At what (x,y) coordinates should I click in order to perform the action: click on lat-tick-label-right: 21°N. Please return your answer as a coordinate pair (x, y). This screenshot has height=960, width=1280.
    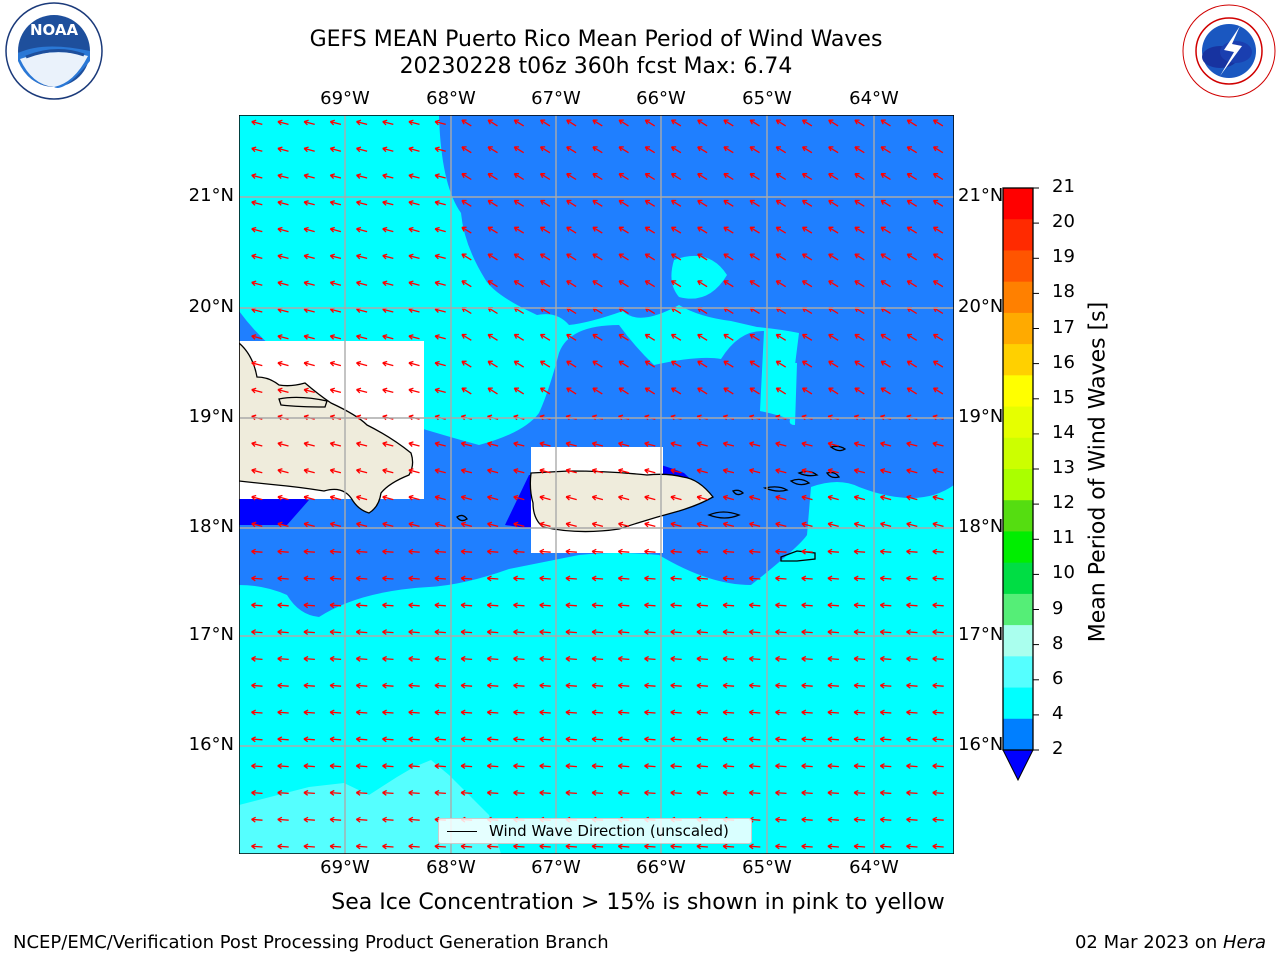
    Looking at the image, I should click on (981, 195).